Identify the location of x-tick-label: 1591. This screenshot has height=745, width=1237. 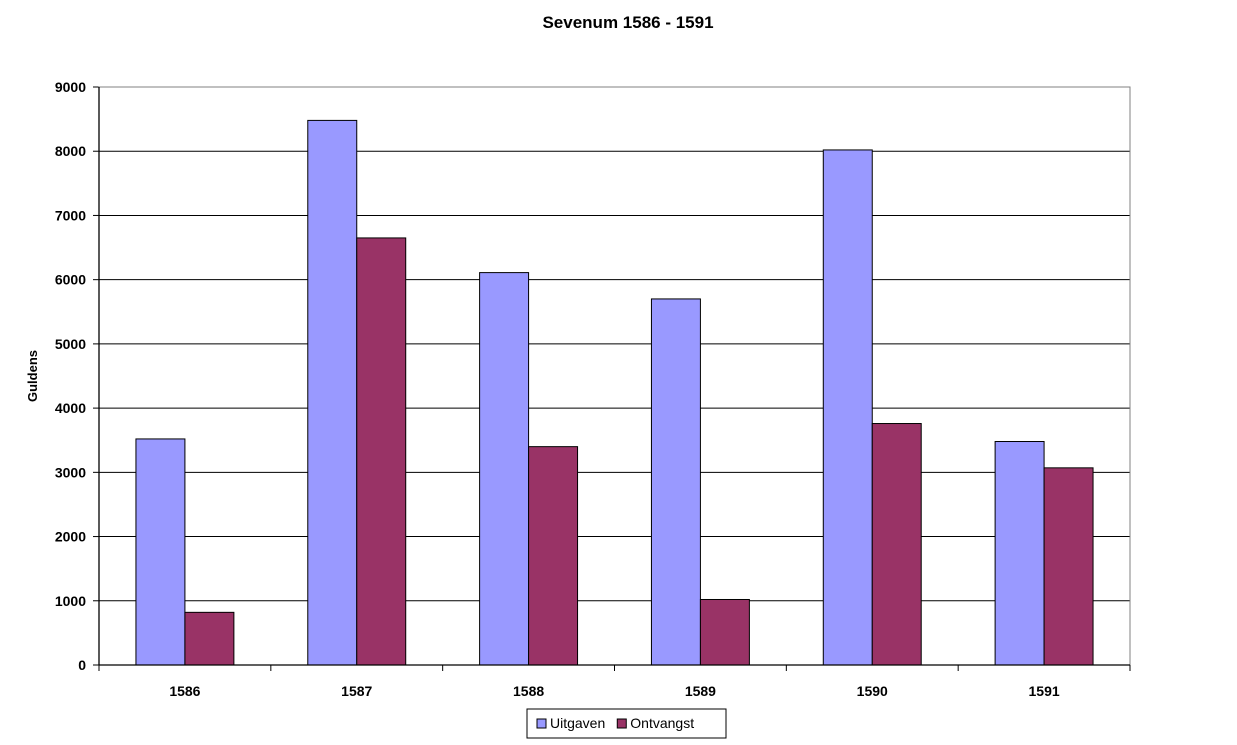
(1044, 691).